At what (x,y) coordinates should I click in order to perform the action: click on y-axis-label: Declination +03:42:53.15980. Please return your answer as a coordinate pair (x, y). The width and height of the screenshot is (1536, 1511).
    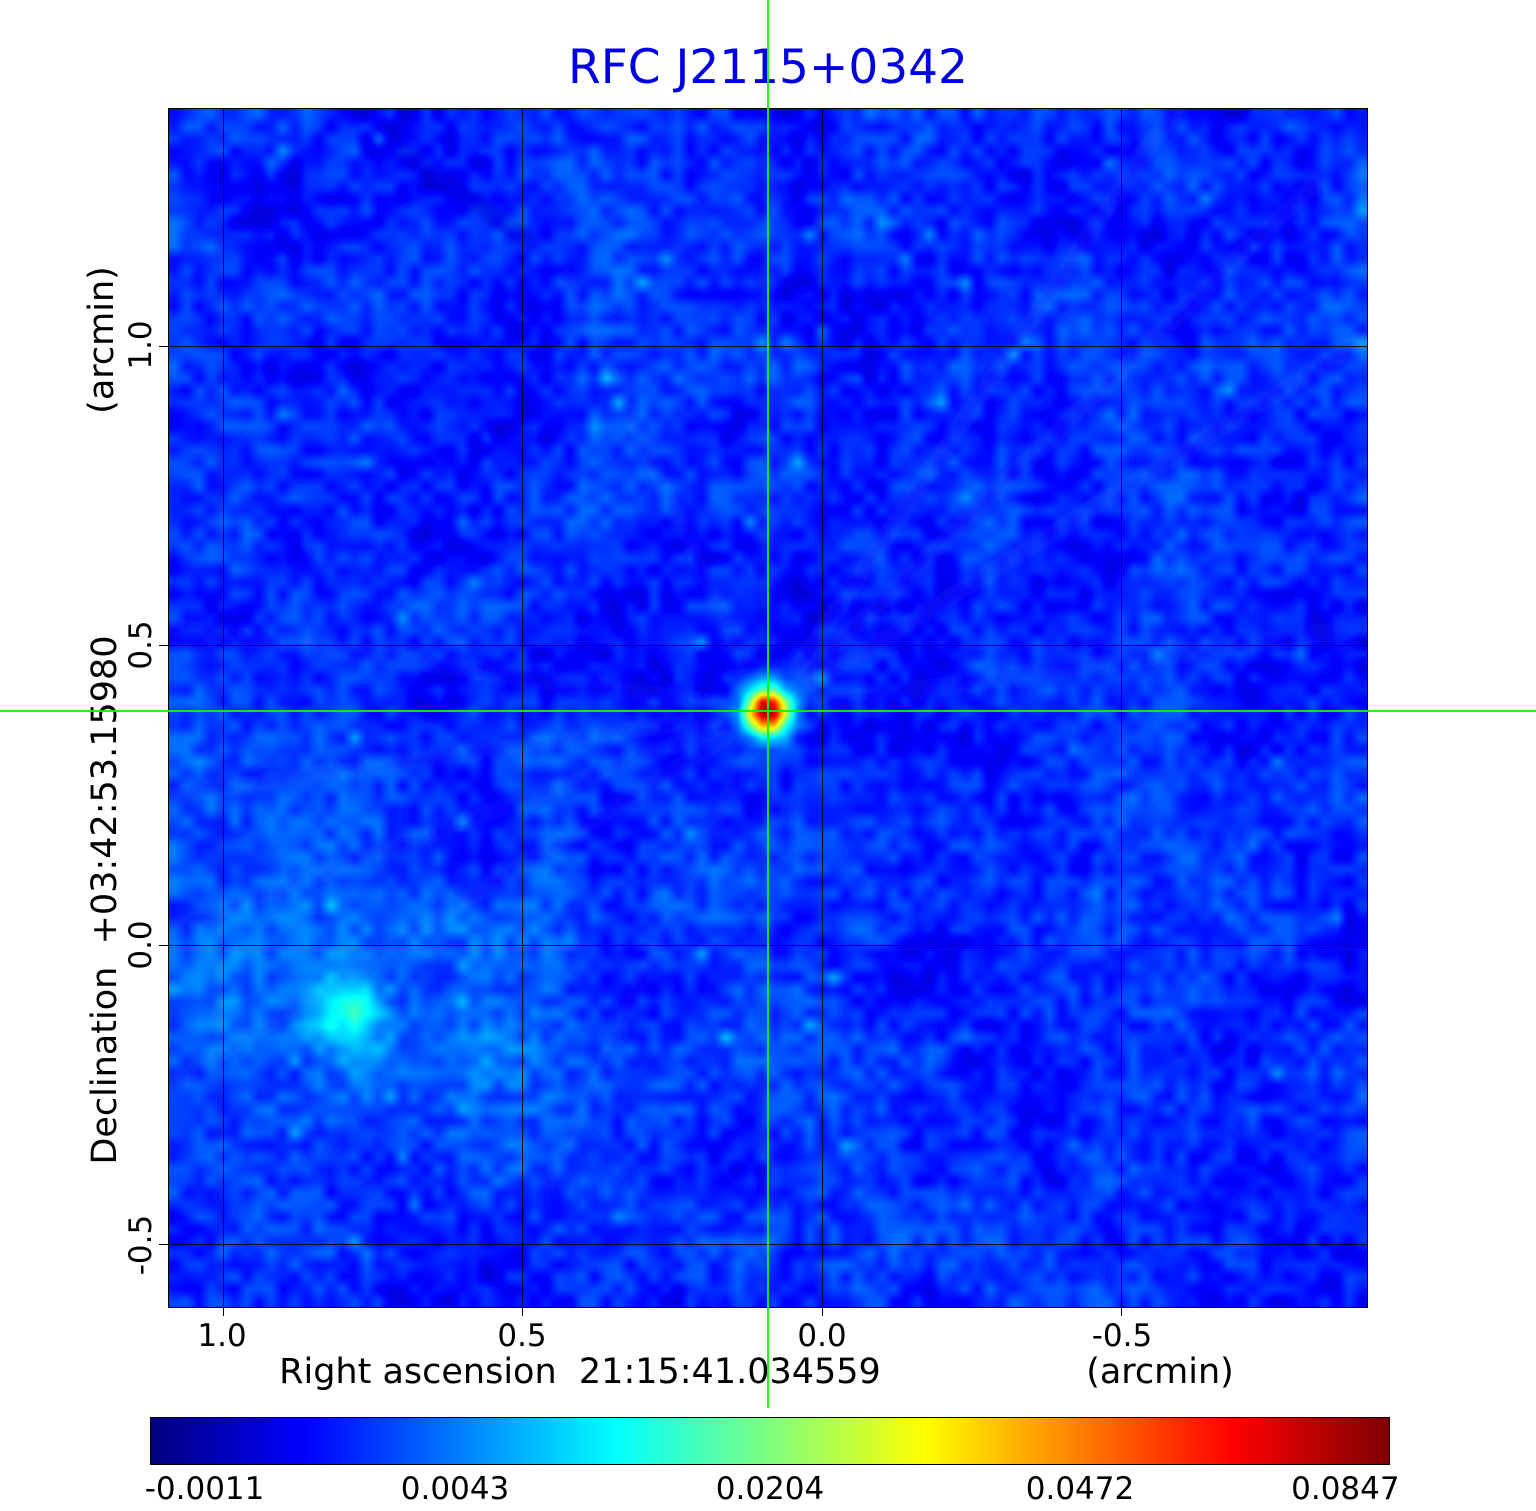
    Looking at the image, I should click on (105, 900).